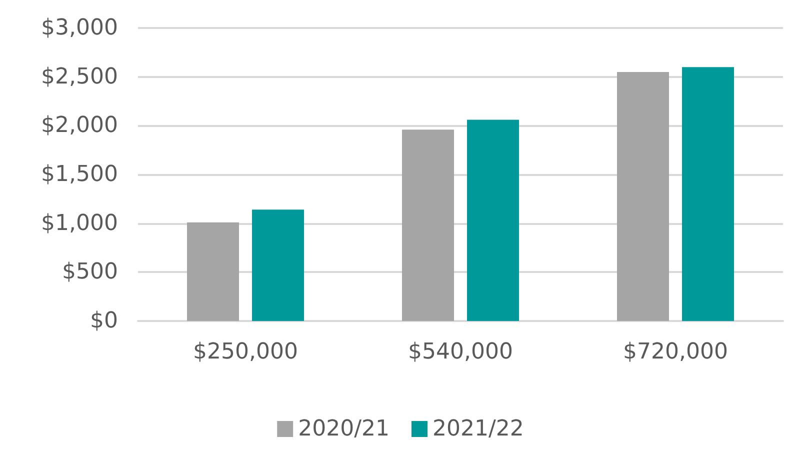  What do you see at coordinates (675, 352) in the screenshot?
I see `x-tick-label: $720,000` at bounding box center [675, 352].